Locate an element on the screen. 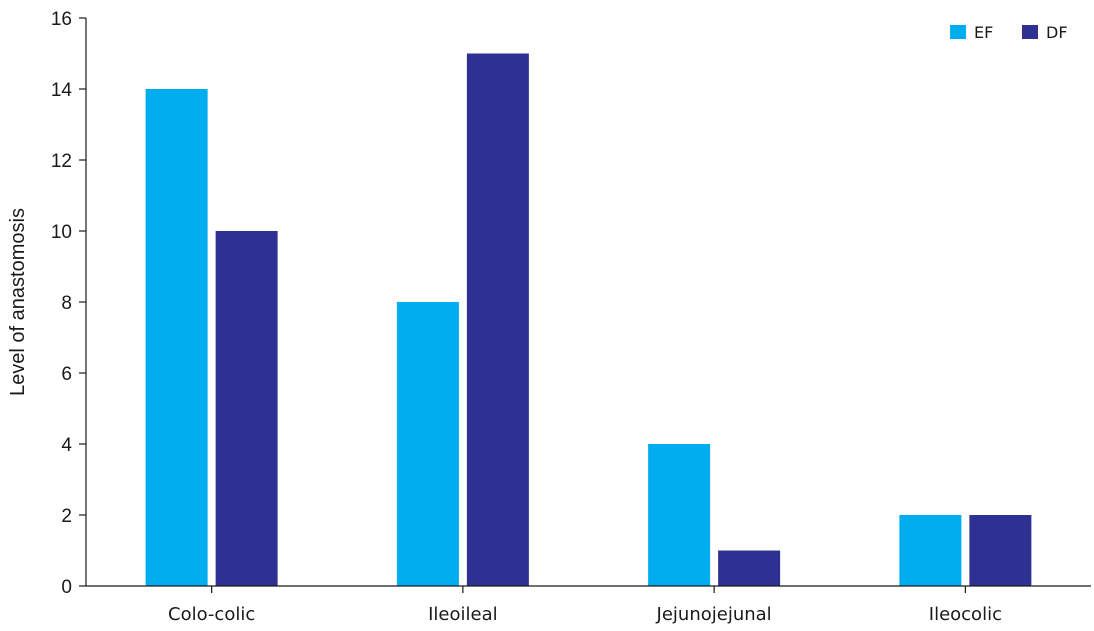 Image resolution: width=1094 pixels, height=631 pixels. y-tick-label: 0 is located at coordinates (66, 587).